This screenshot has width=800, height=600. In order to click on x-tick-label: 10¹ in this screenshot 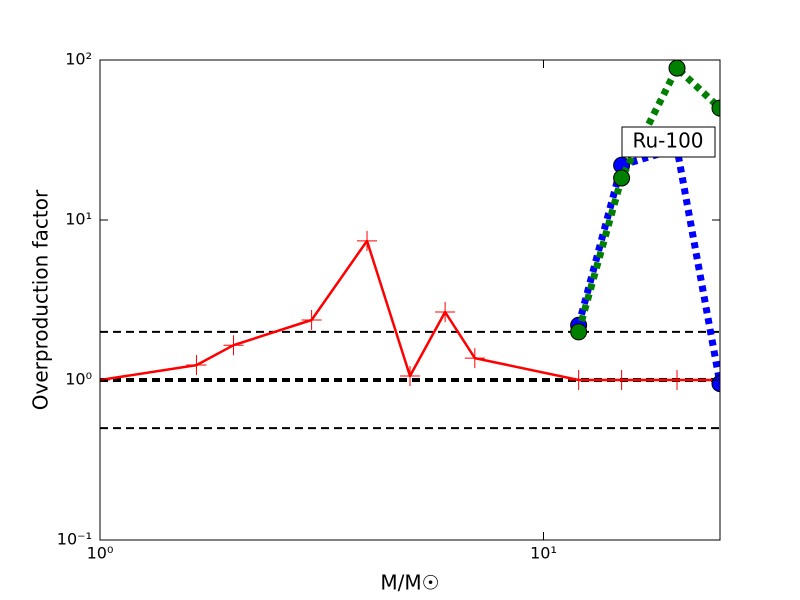, I will do `click(543, 553)`.